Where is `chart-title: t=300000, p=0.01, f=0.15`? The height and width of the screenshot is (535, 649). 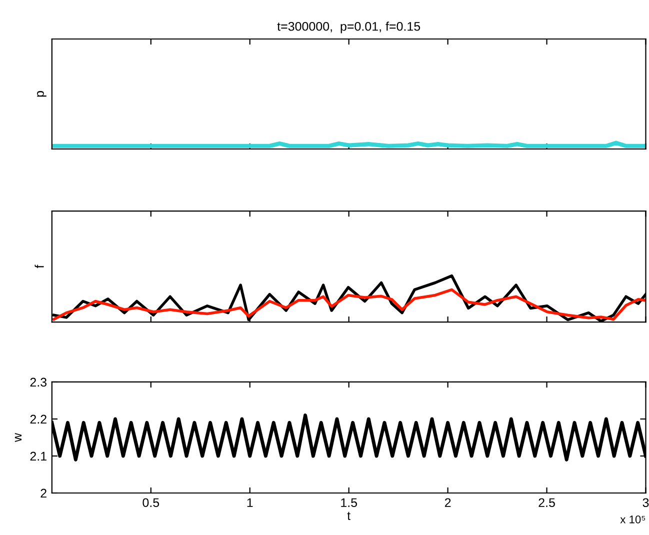 chart-title: t=300000, p=0.01, f=0.15 is located at coordinates (348, 28).